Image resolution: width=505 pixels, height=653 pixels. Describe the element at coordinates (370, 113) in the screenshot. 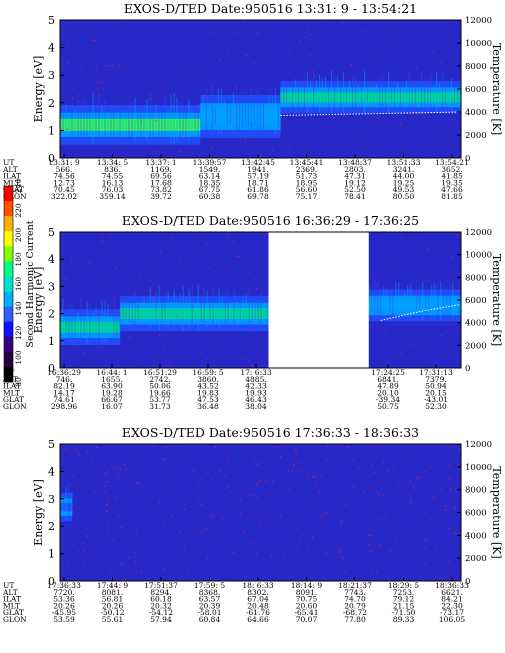

I see `temperature-curve` at that location.